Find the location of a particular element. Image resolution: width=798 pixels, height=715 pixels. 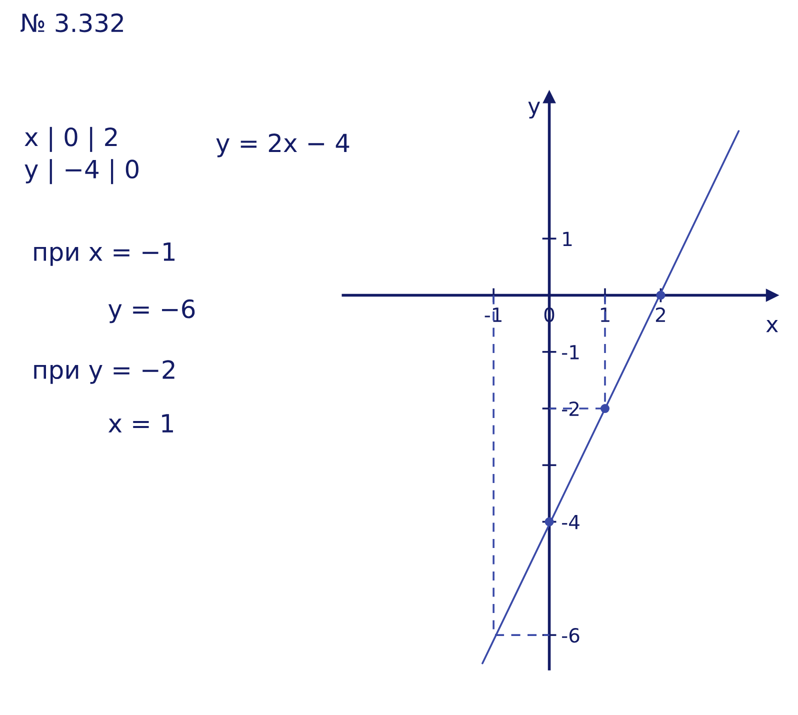

text: при x = −1 is located at coordinates (104, 254).